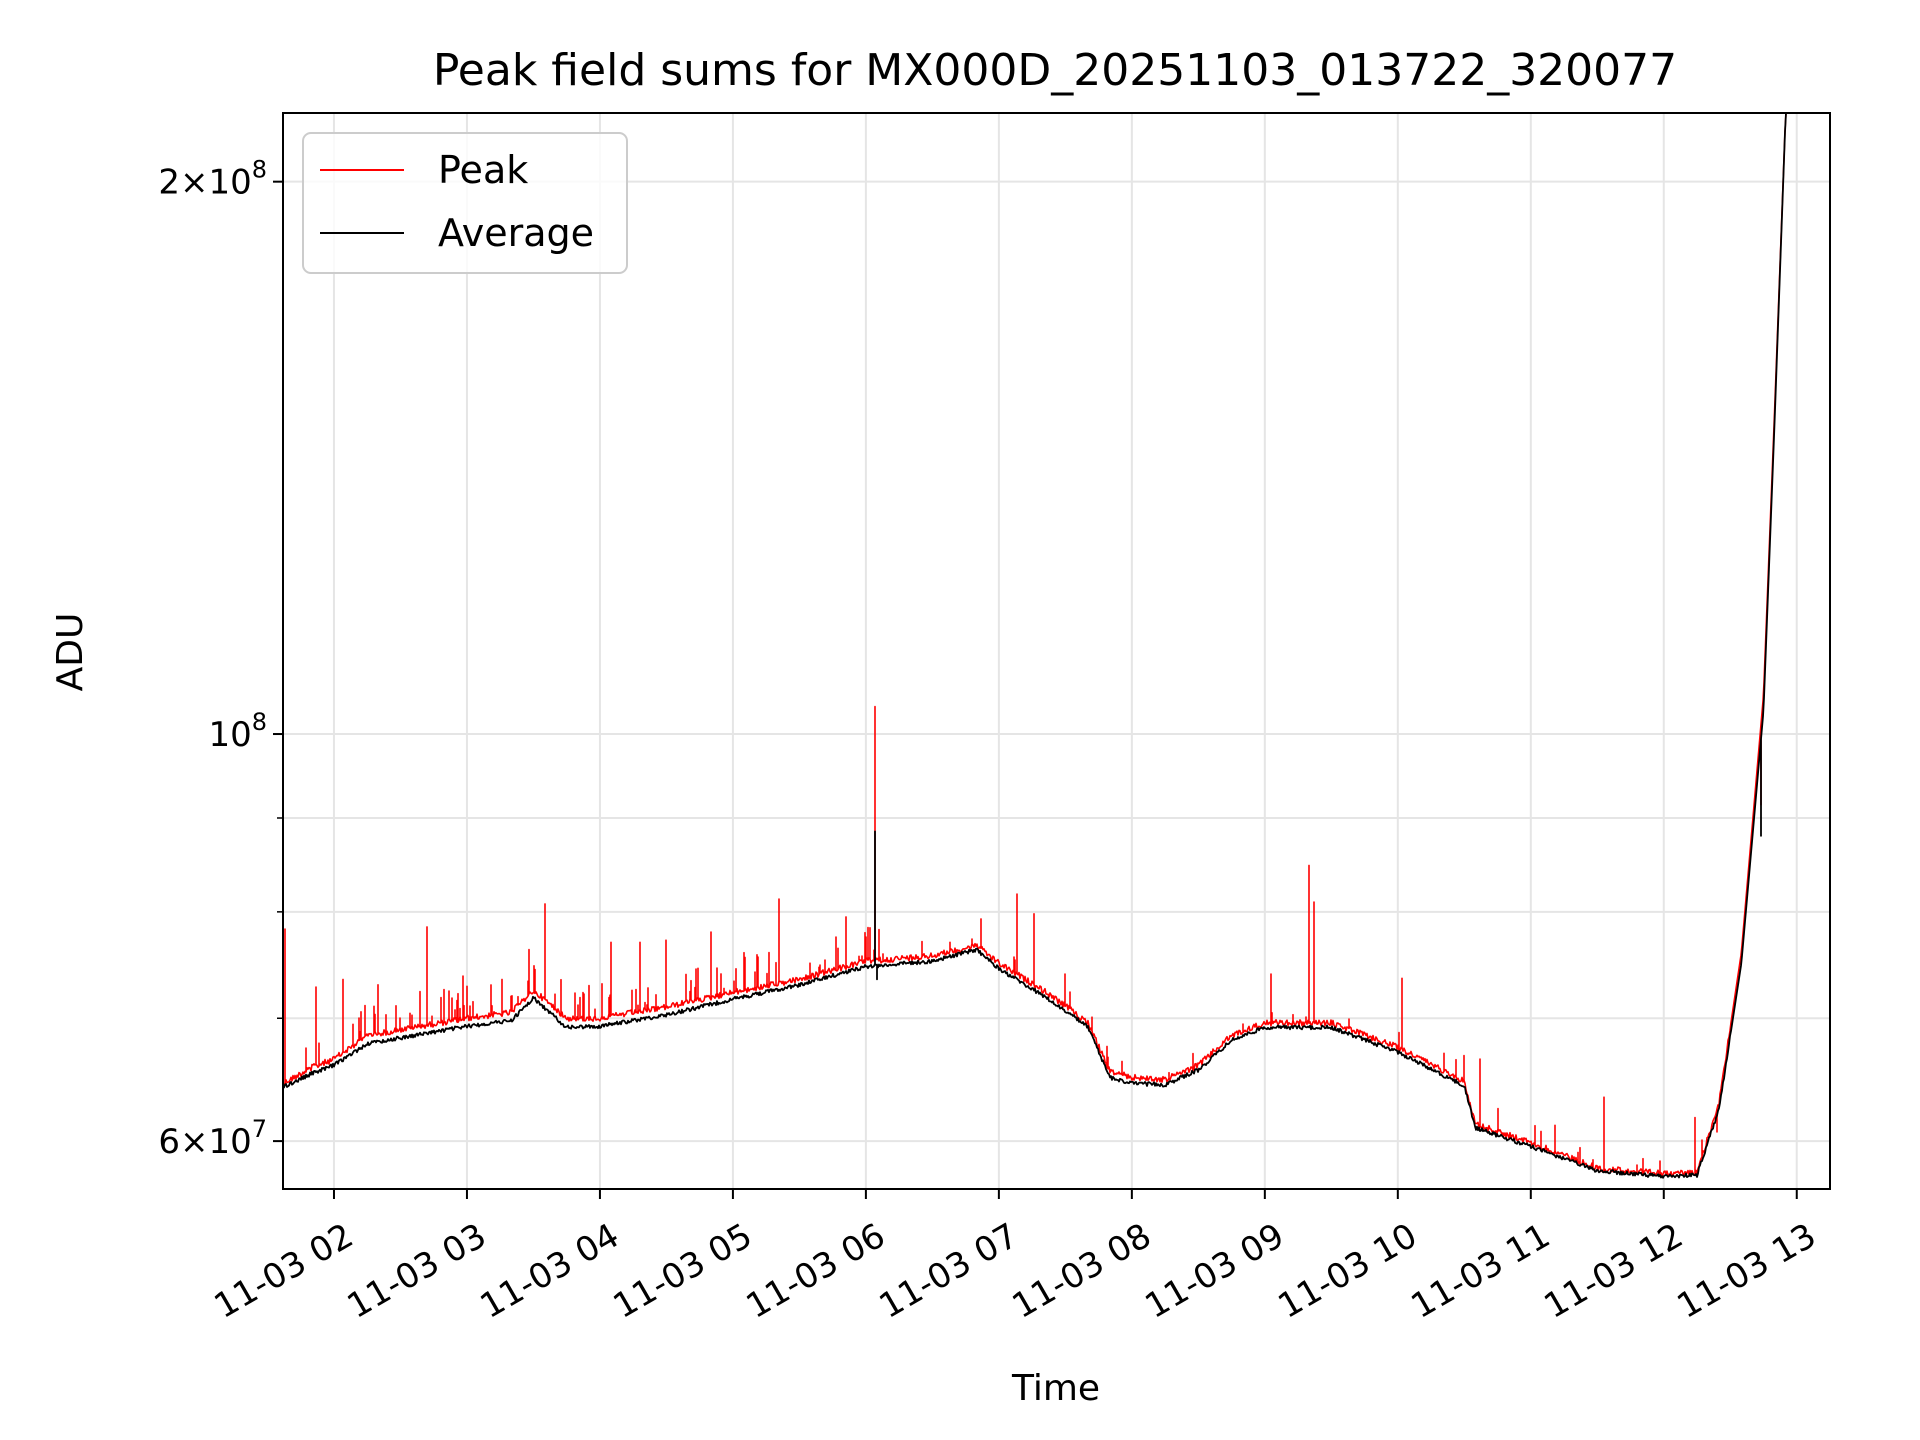  What do you see at coordinates (483, 170) in the screenshot?
I see `legend-label-peak: Peak` at bounding box center [483, 170].